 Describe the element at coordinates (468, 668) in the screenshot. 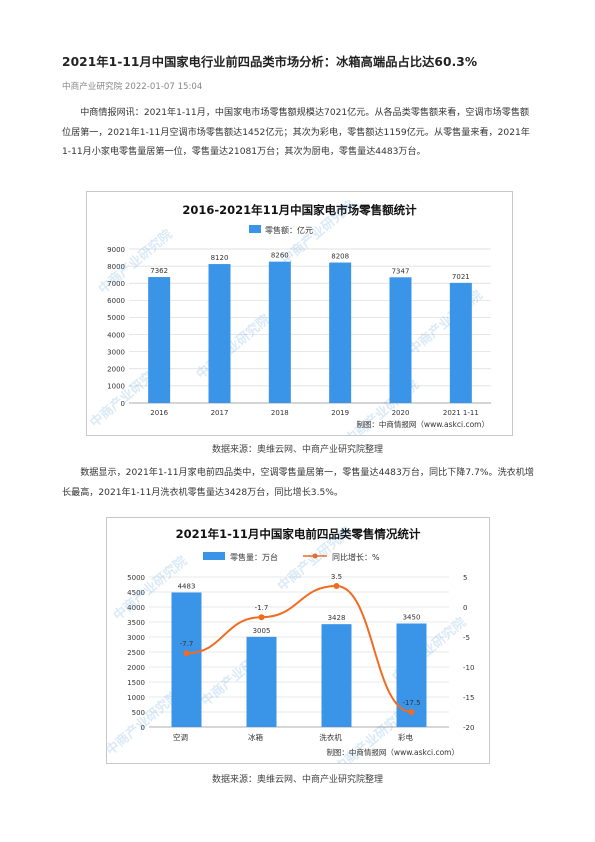

I see `y2-tick-label: -10` at that location.